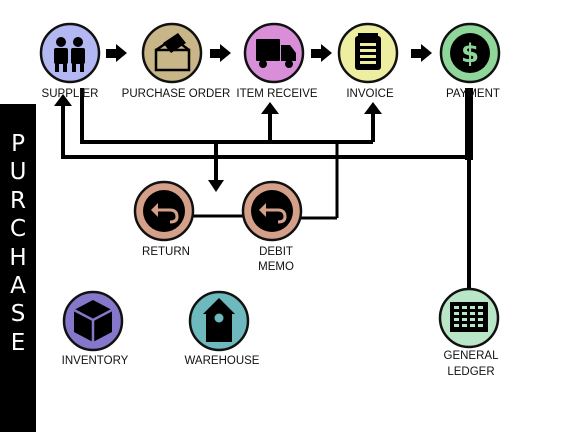 Image resolution: width=576 pixels, height=432 pixels. Describe the element at coordinates (18, 314) in the screenshot. I see `side-letter: S` at that location.